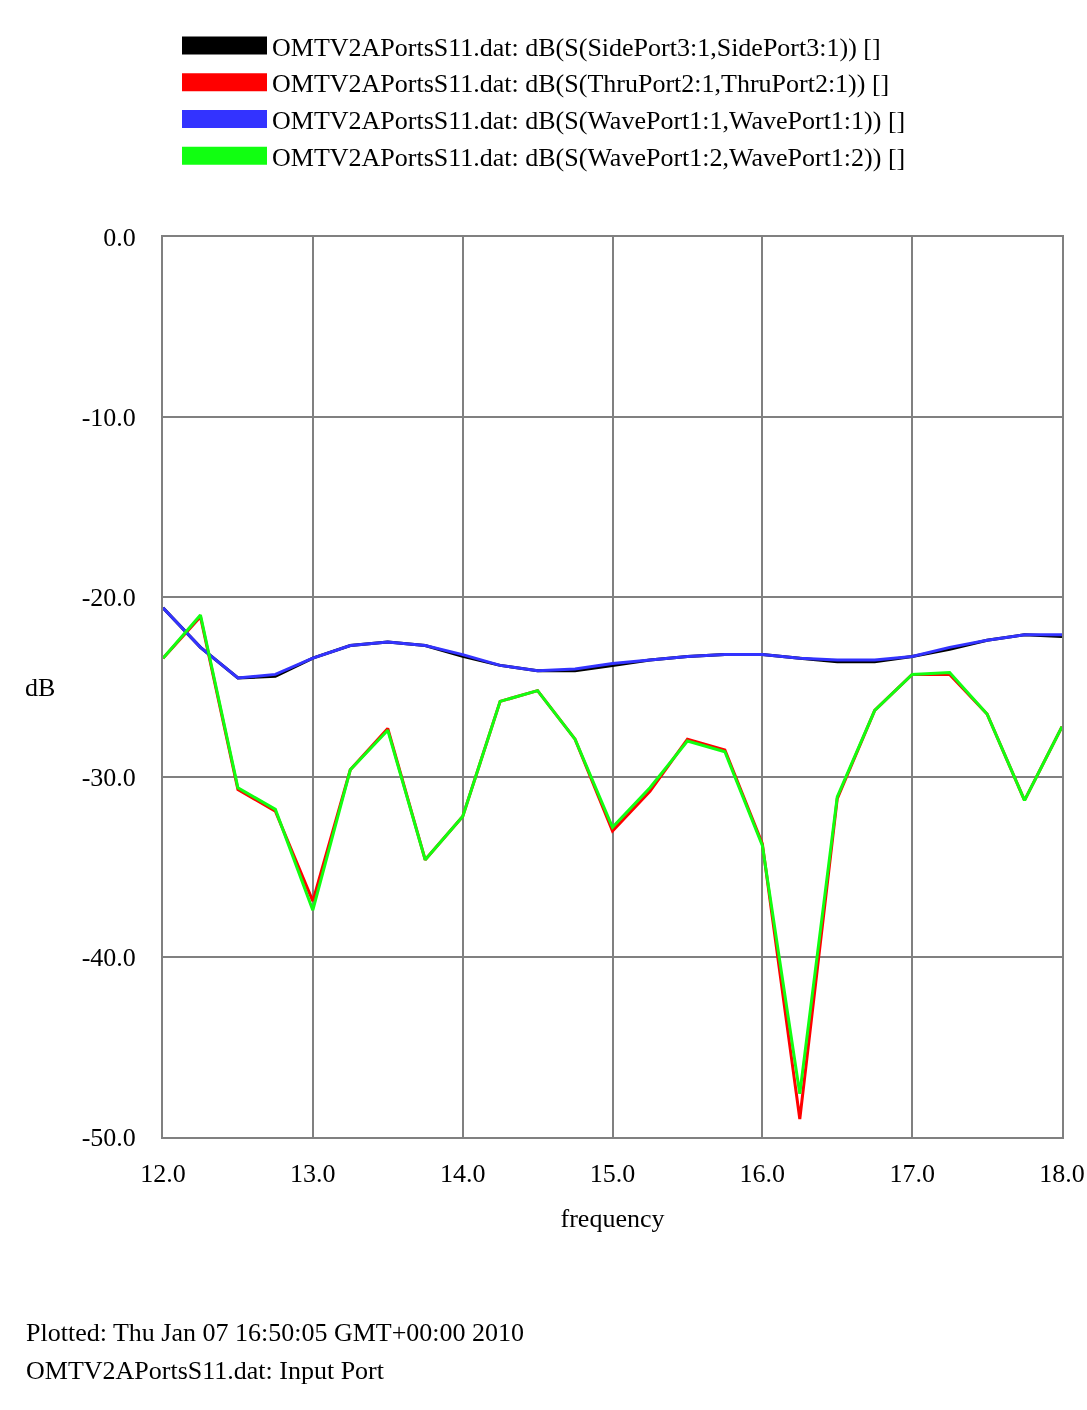 This screenshot has width=1087, height=1410. Describe the element at coordinates (40, 687) in the screenshot. I see `y-axis-title: dB` at that location.